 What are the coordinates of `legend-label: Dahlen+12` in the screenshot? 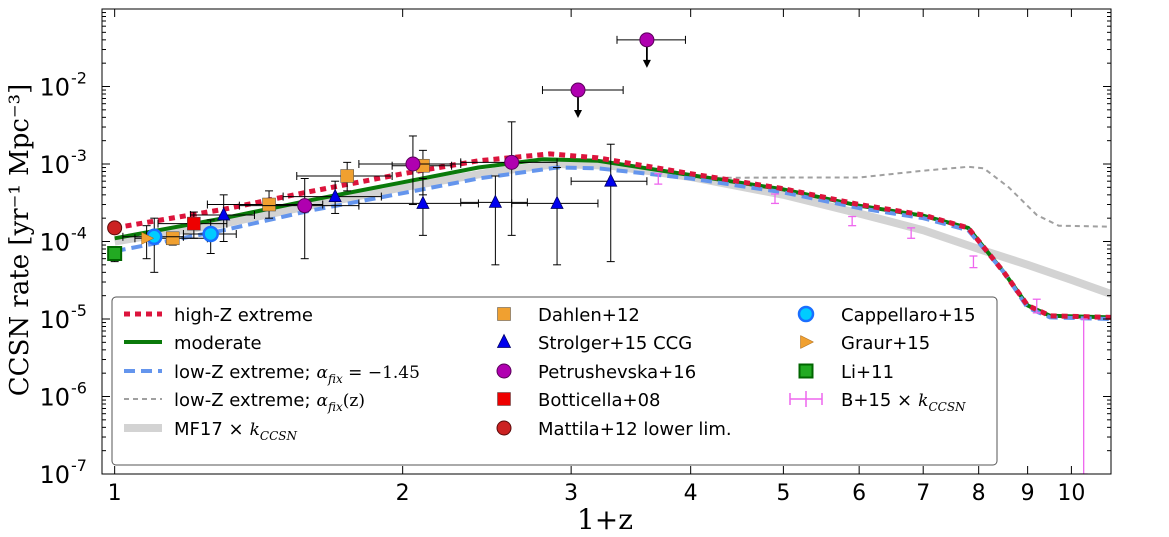 It's located at (589, 315).